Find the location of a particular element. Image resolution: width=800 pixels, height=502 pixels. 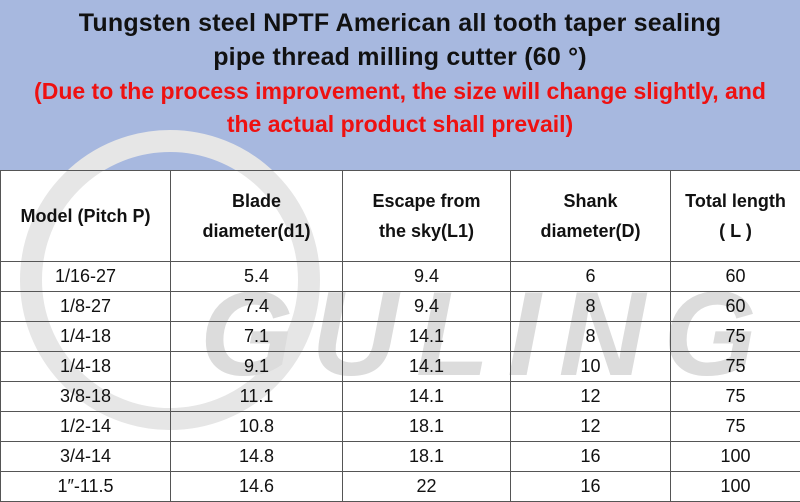

size-notice-line-2: the actual product shall prevail) is located at coordinates (400, 124).